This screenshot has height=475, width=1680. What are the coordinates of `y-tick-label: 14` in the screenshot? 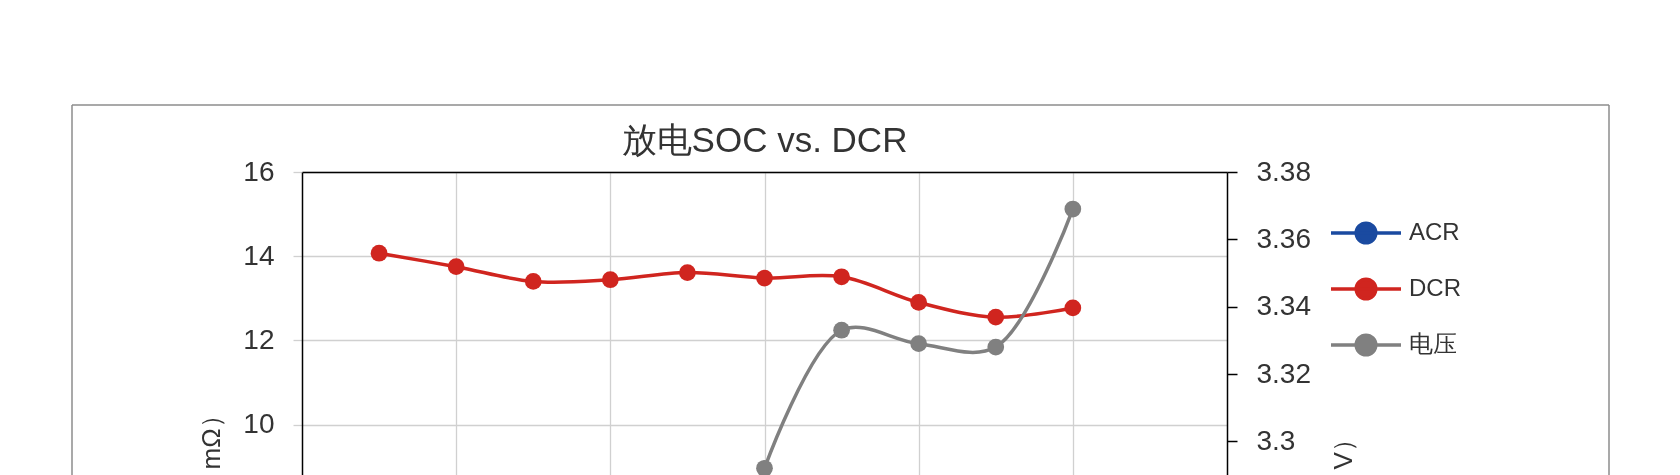 It's located at (259, 255).